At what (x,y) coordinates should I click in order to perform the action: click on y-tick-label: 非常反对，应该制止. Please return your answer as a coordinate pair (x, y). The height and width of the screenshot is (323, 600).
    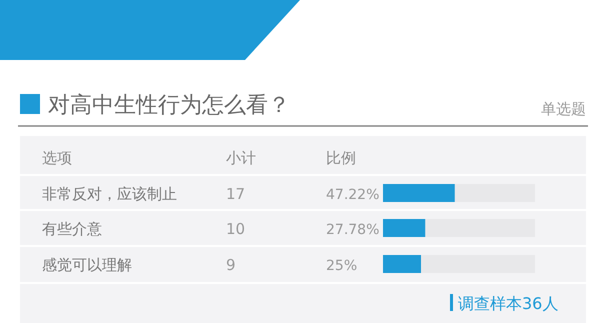
    Looking at the image, I should click on (109, 194).